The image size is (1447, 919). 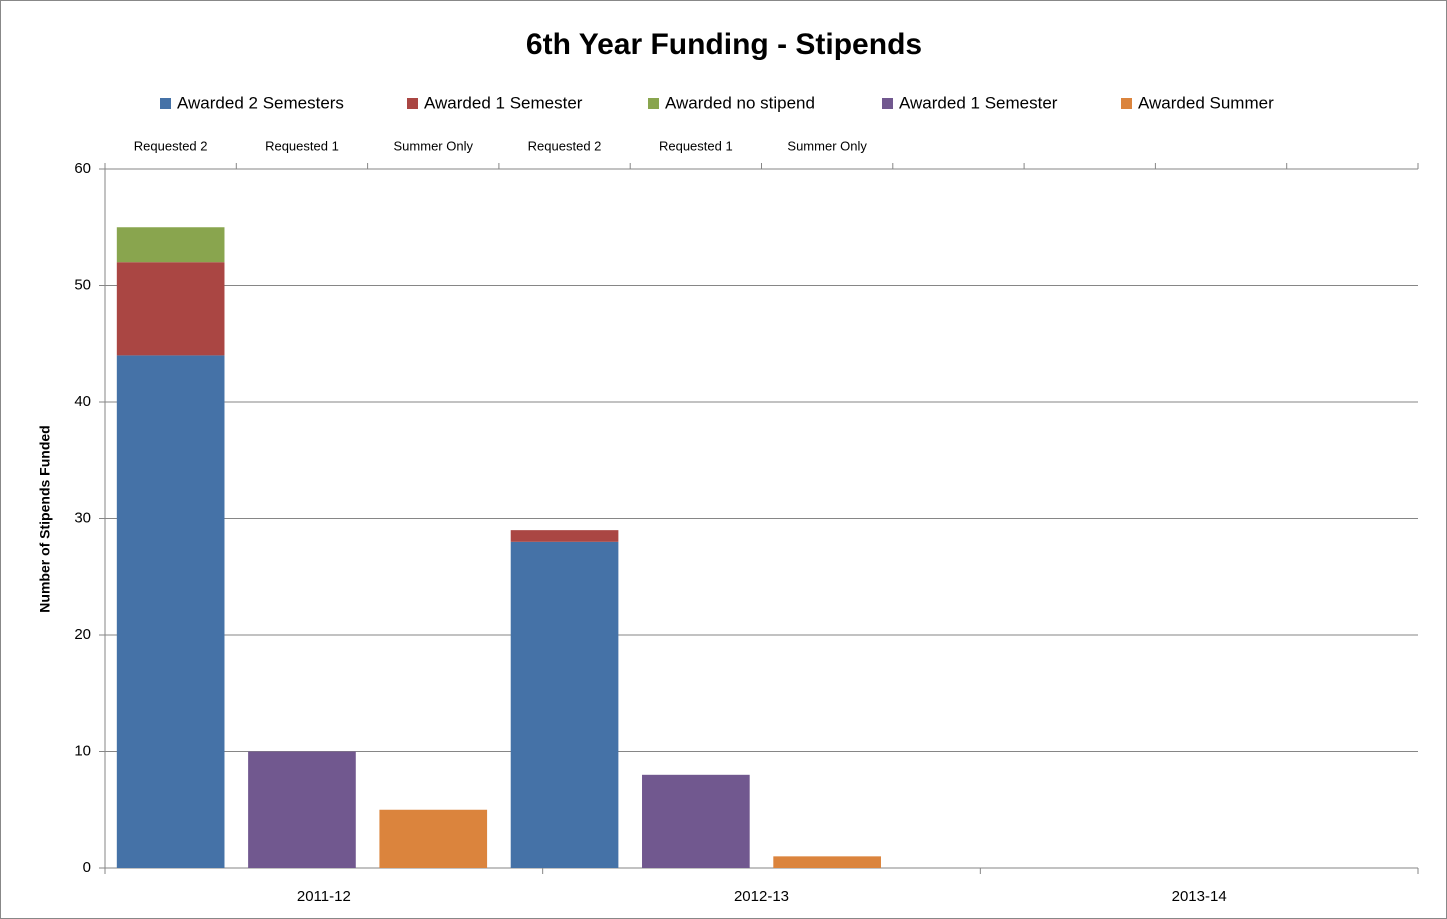 I want to click on y-tick-label: 10, so click(x=82, y=750).